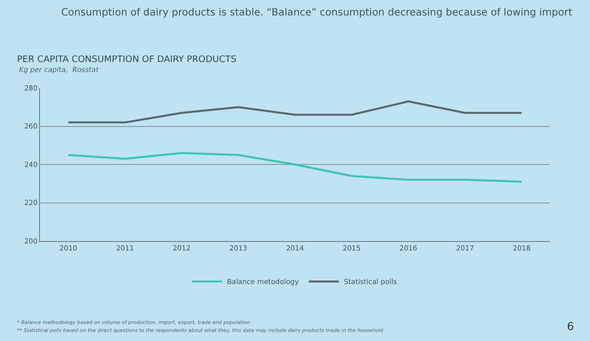 The image size is (590, 341). What do you see at coordinates (316, 13) in the screenshot?
I see `chart-title: Consumption of dairy products is stable. “Balance” consumption decreasing because of lowing import` at bounding box center [316, 13].